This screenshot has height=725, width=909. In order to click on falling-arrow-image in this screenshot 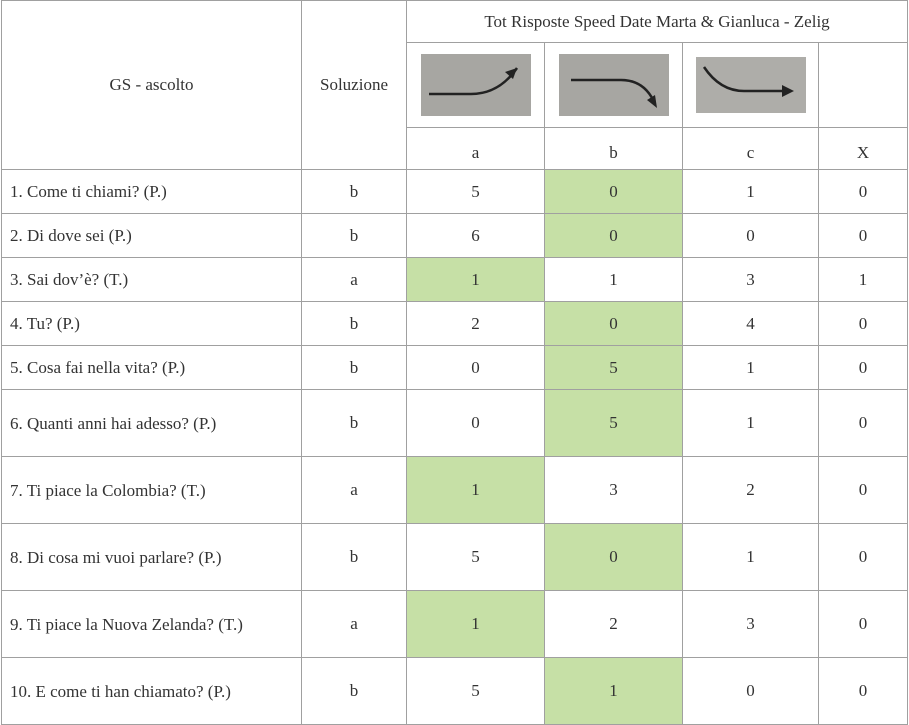, I will do `click(613, 85)`.